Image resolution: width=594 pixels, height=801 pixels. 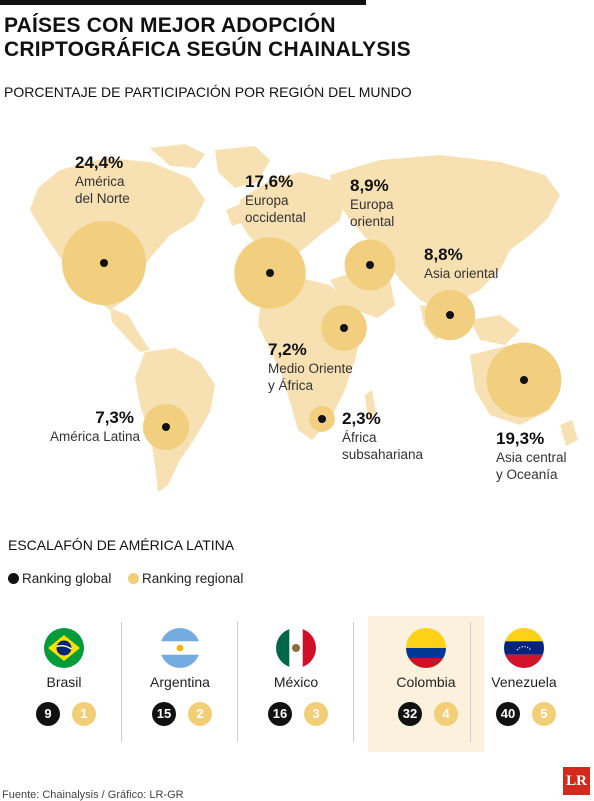 I want to click on legend-global-dot, so click(x=13, y=578).